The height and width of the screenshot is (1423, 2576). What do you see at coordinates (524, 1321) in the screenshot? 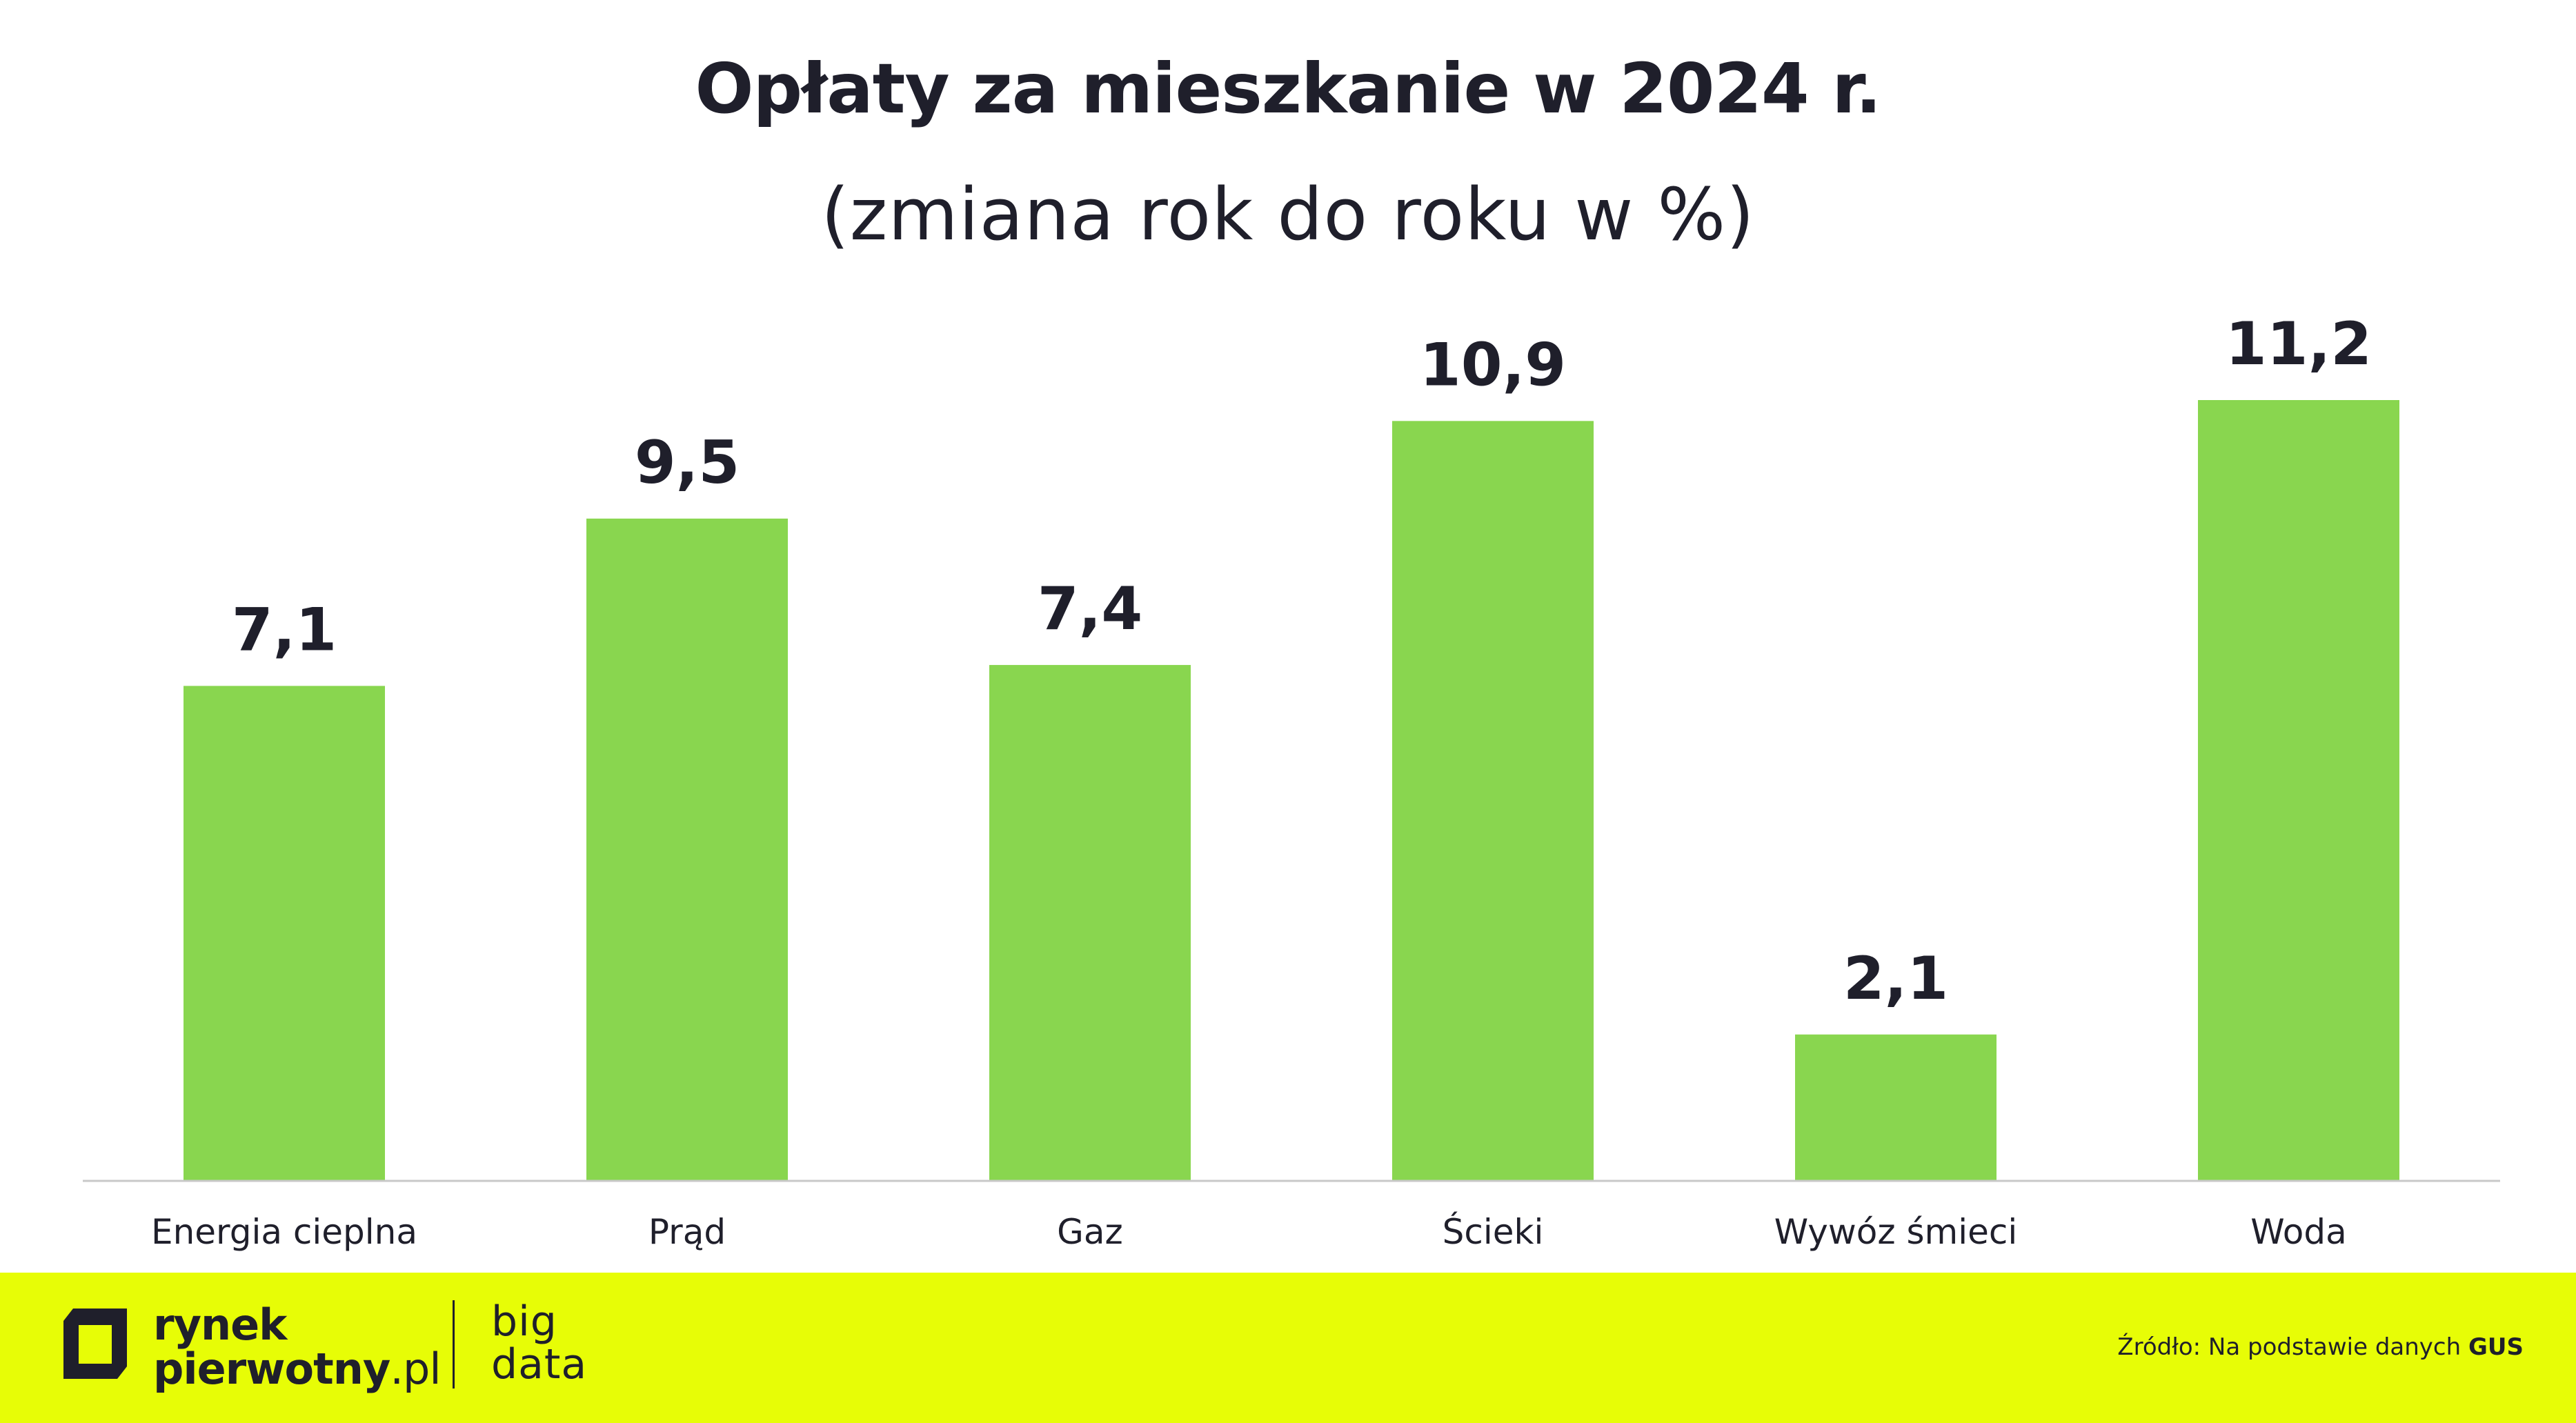
I see `bigdata-line1: big` at bounding box center [524, 1321].